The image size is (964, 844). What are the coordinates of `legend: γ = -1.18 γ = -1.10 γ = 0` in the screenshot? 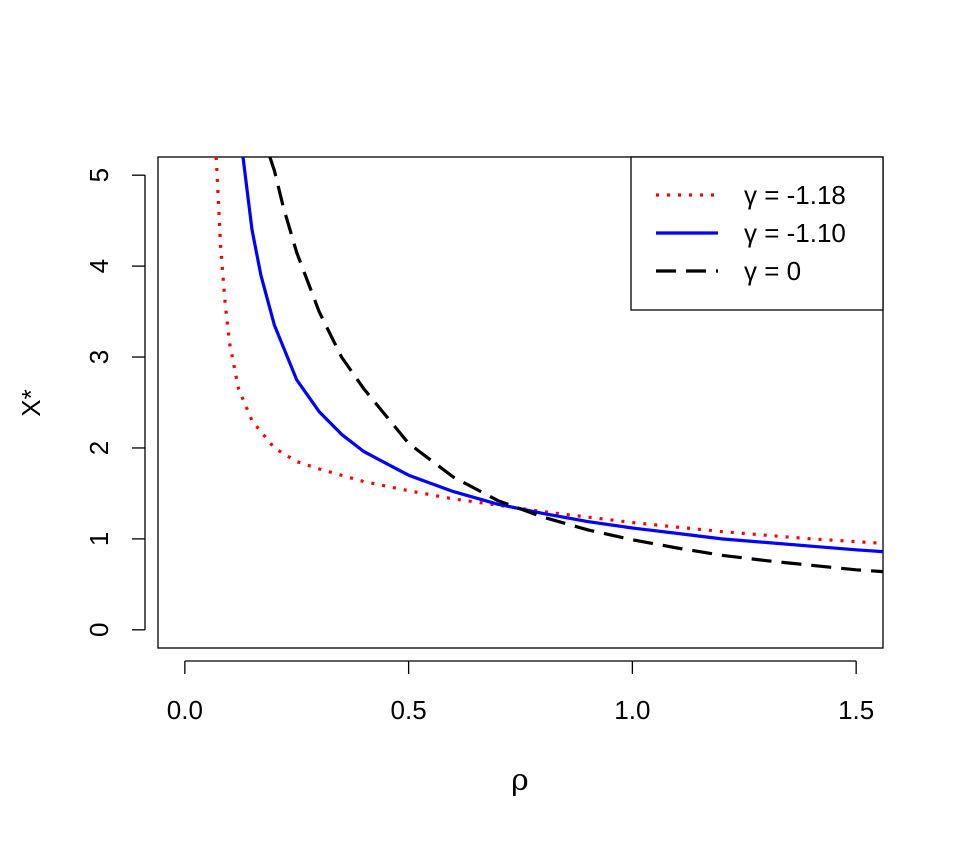 It's located at (757, 233).